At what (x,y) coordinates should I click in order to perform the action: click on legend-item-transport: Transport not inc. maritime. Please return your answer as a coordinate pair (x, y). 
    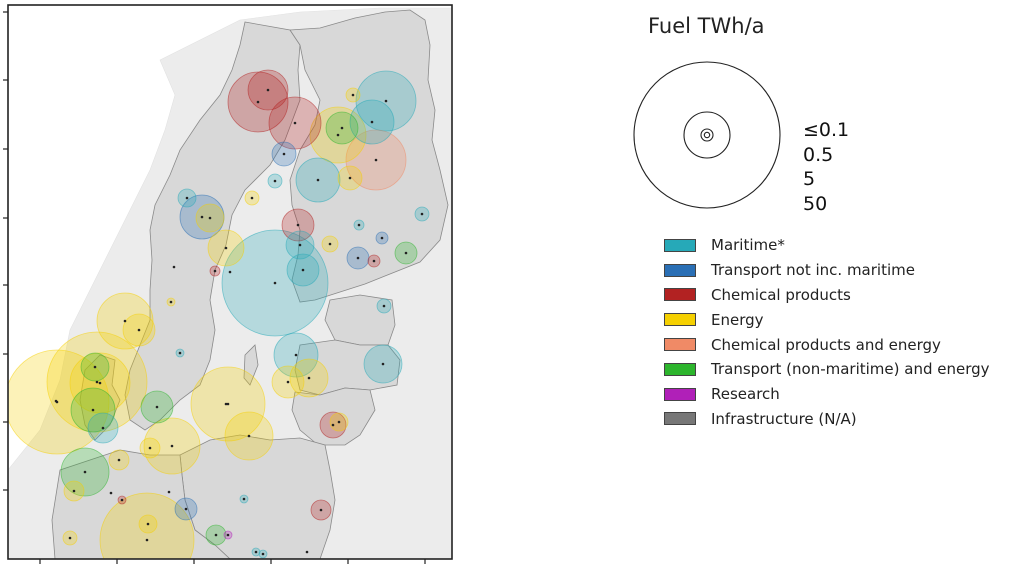
    Looking at the image, I should click on (827, 270).